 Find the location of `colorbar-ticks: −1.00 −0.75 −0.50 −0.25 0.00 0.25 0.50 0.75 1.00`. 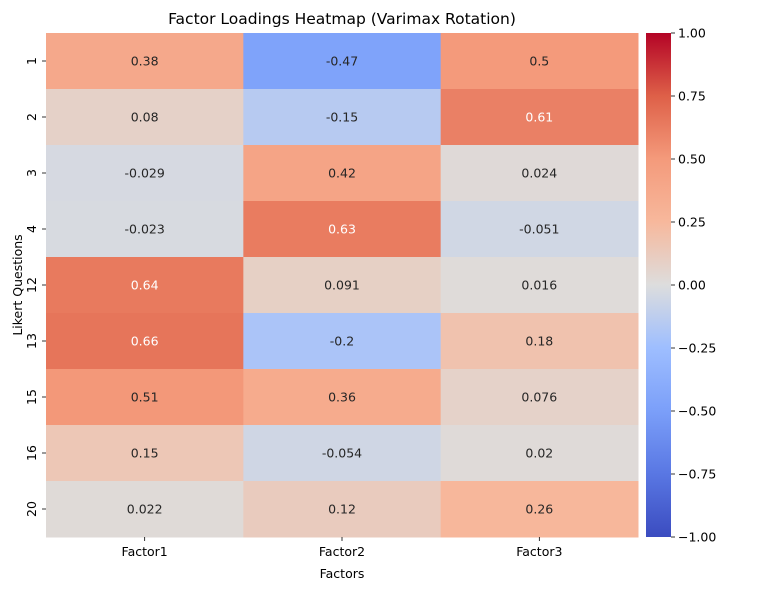

colorbar-ticks: −1.00 −0.75 −0.50 −0.25 0.00 0.25 0.50 0.75 1.00 is located at coordinates (693, 285).